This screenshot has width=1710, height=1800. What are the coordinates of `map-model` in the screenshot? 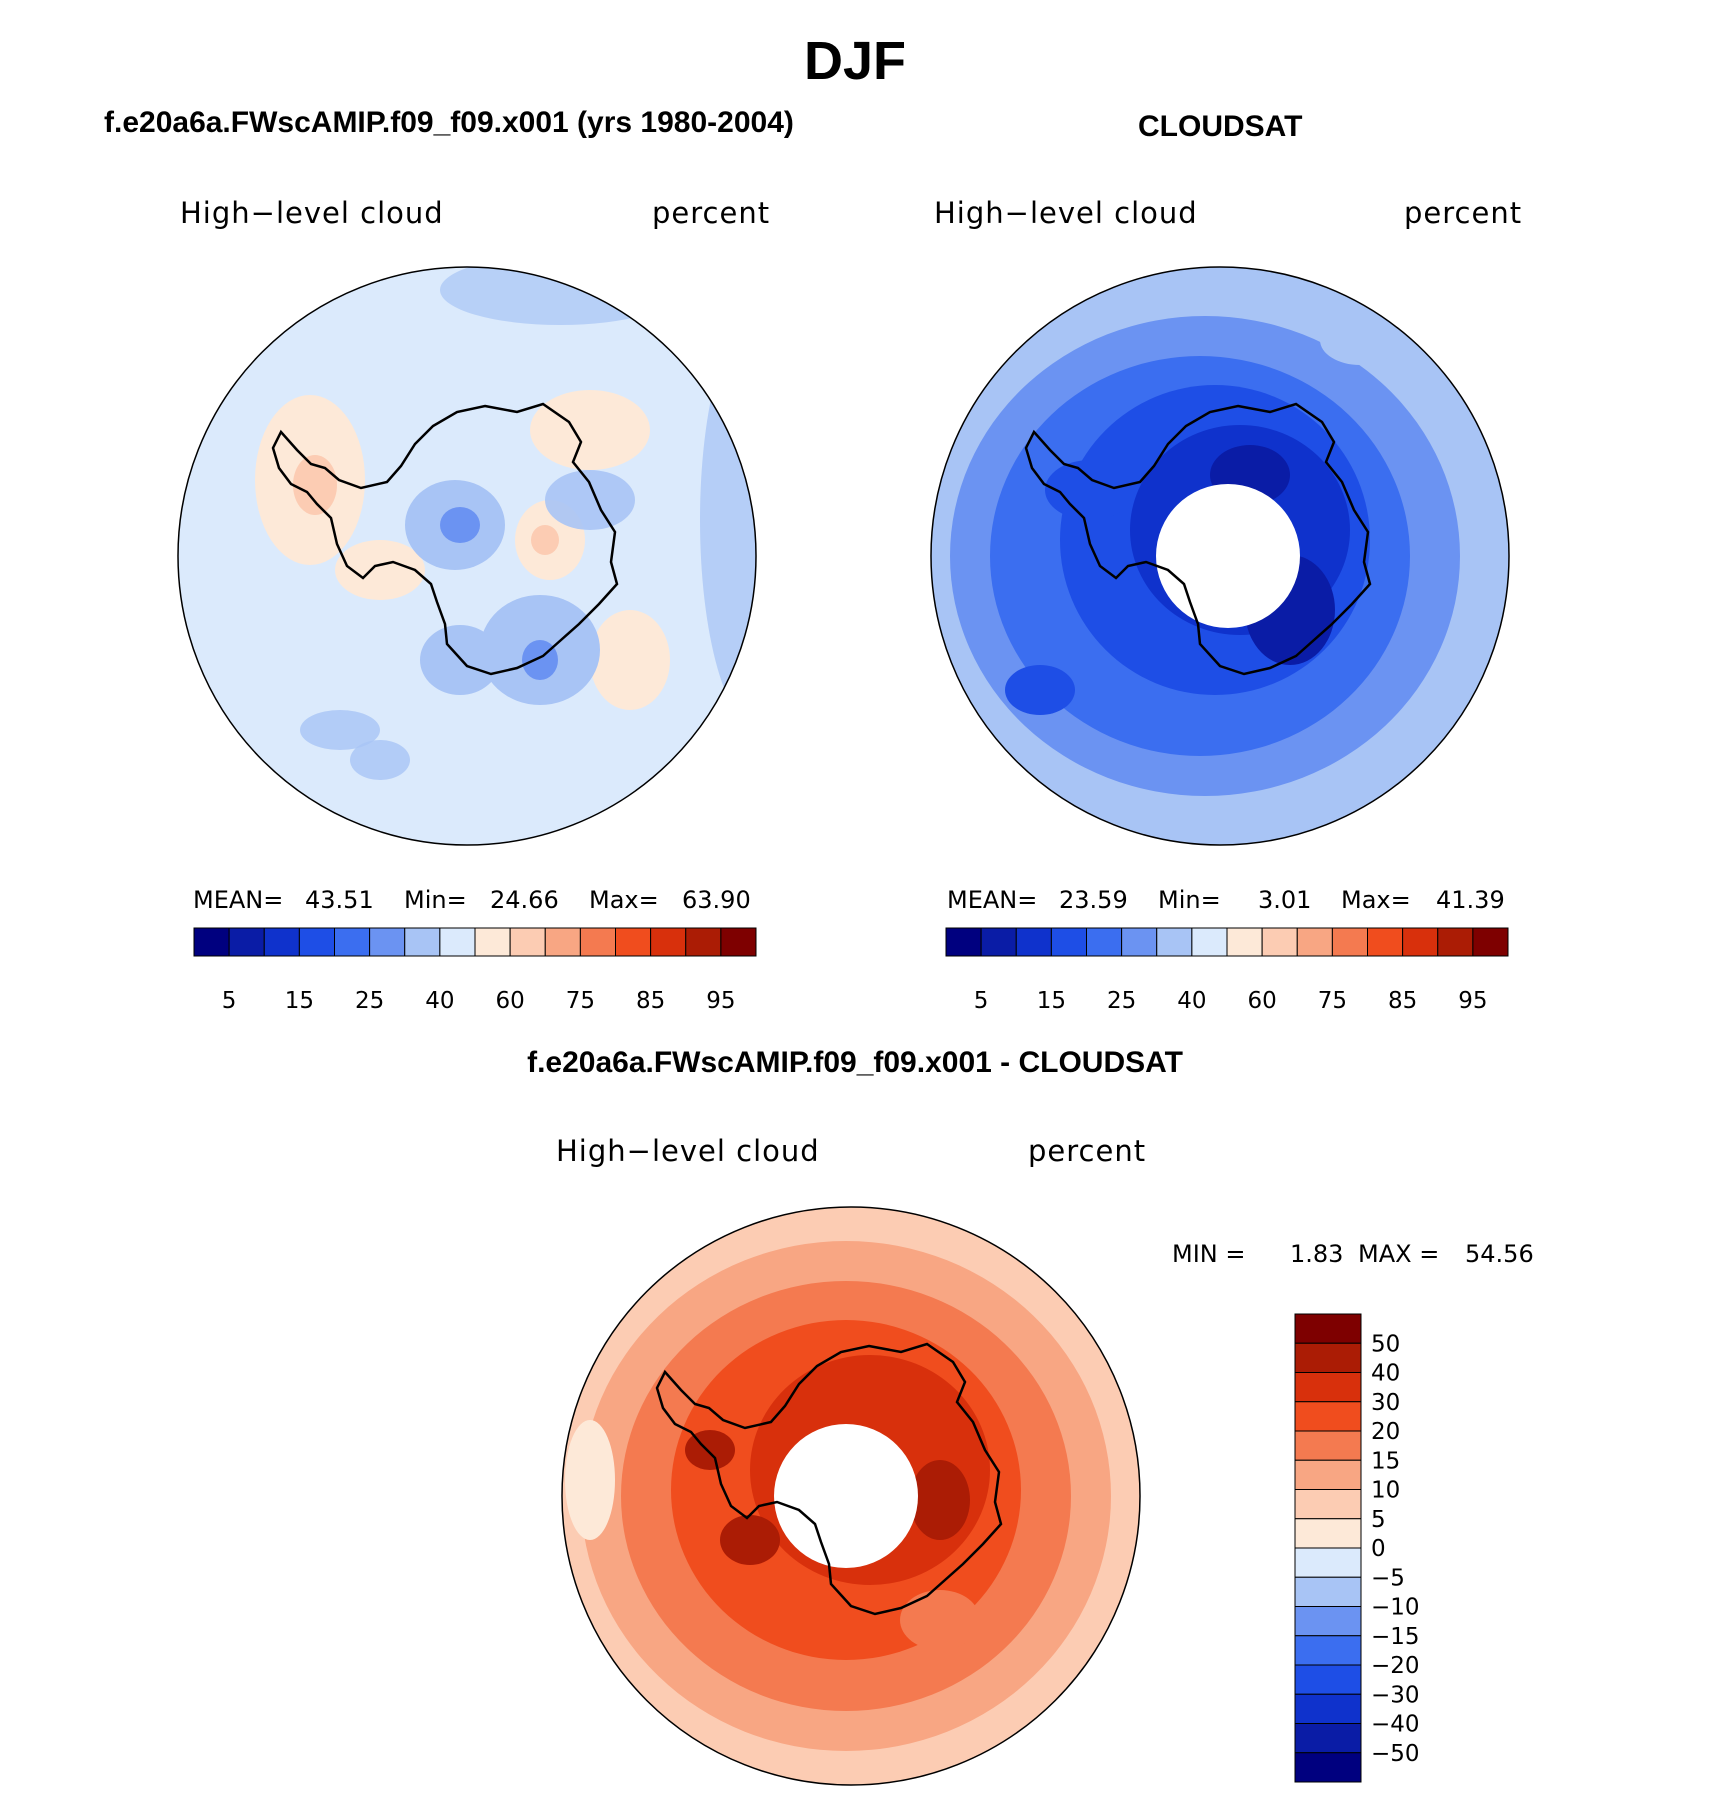 It's located at (467, 556).